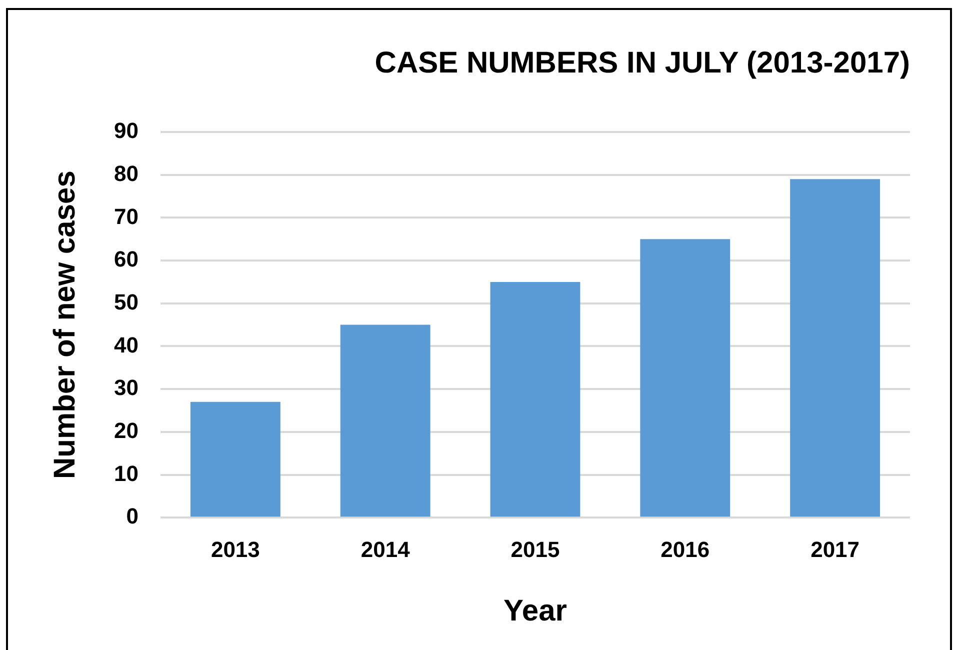 Image resolution: width=957 pixels, height=650 pixels. Describe the element at coordinates (132, 516) in the screenshot. I see `y-tick-label: 0` at that location.